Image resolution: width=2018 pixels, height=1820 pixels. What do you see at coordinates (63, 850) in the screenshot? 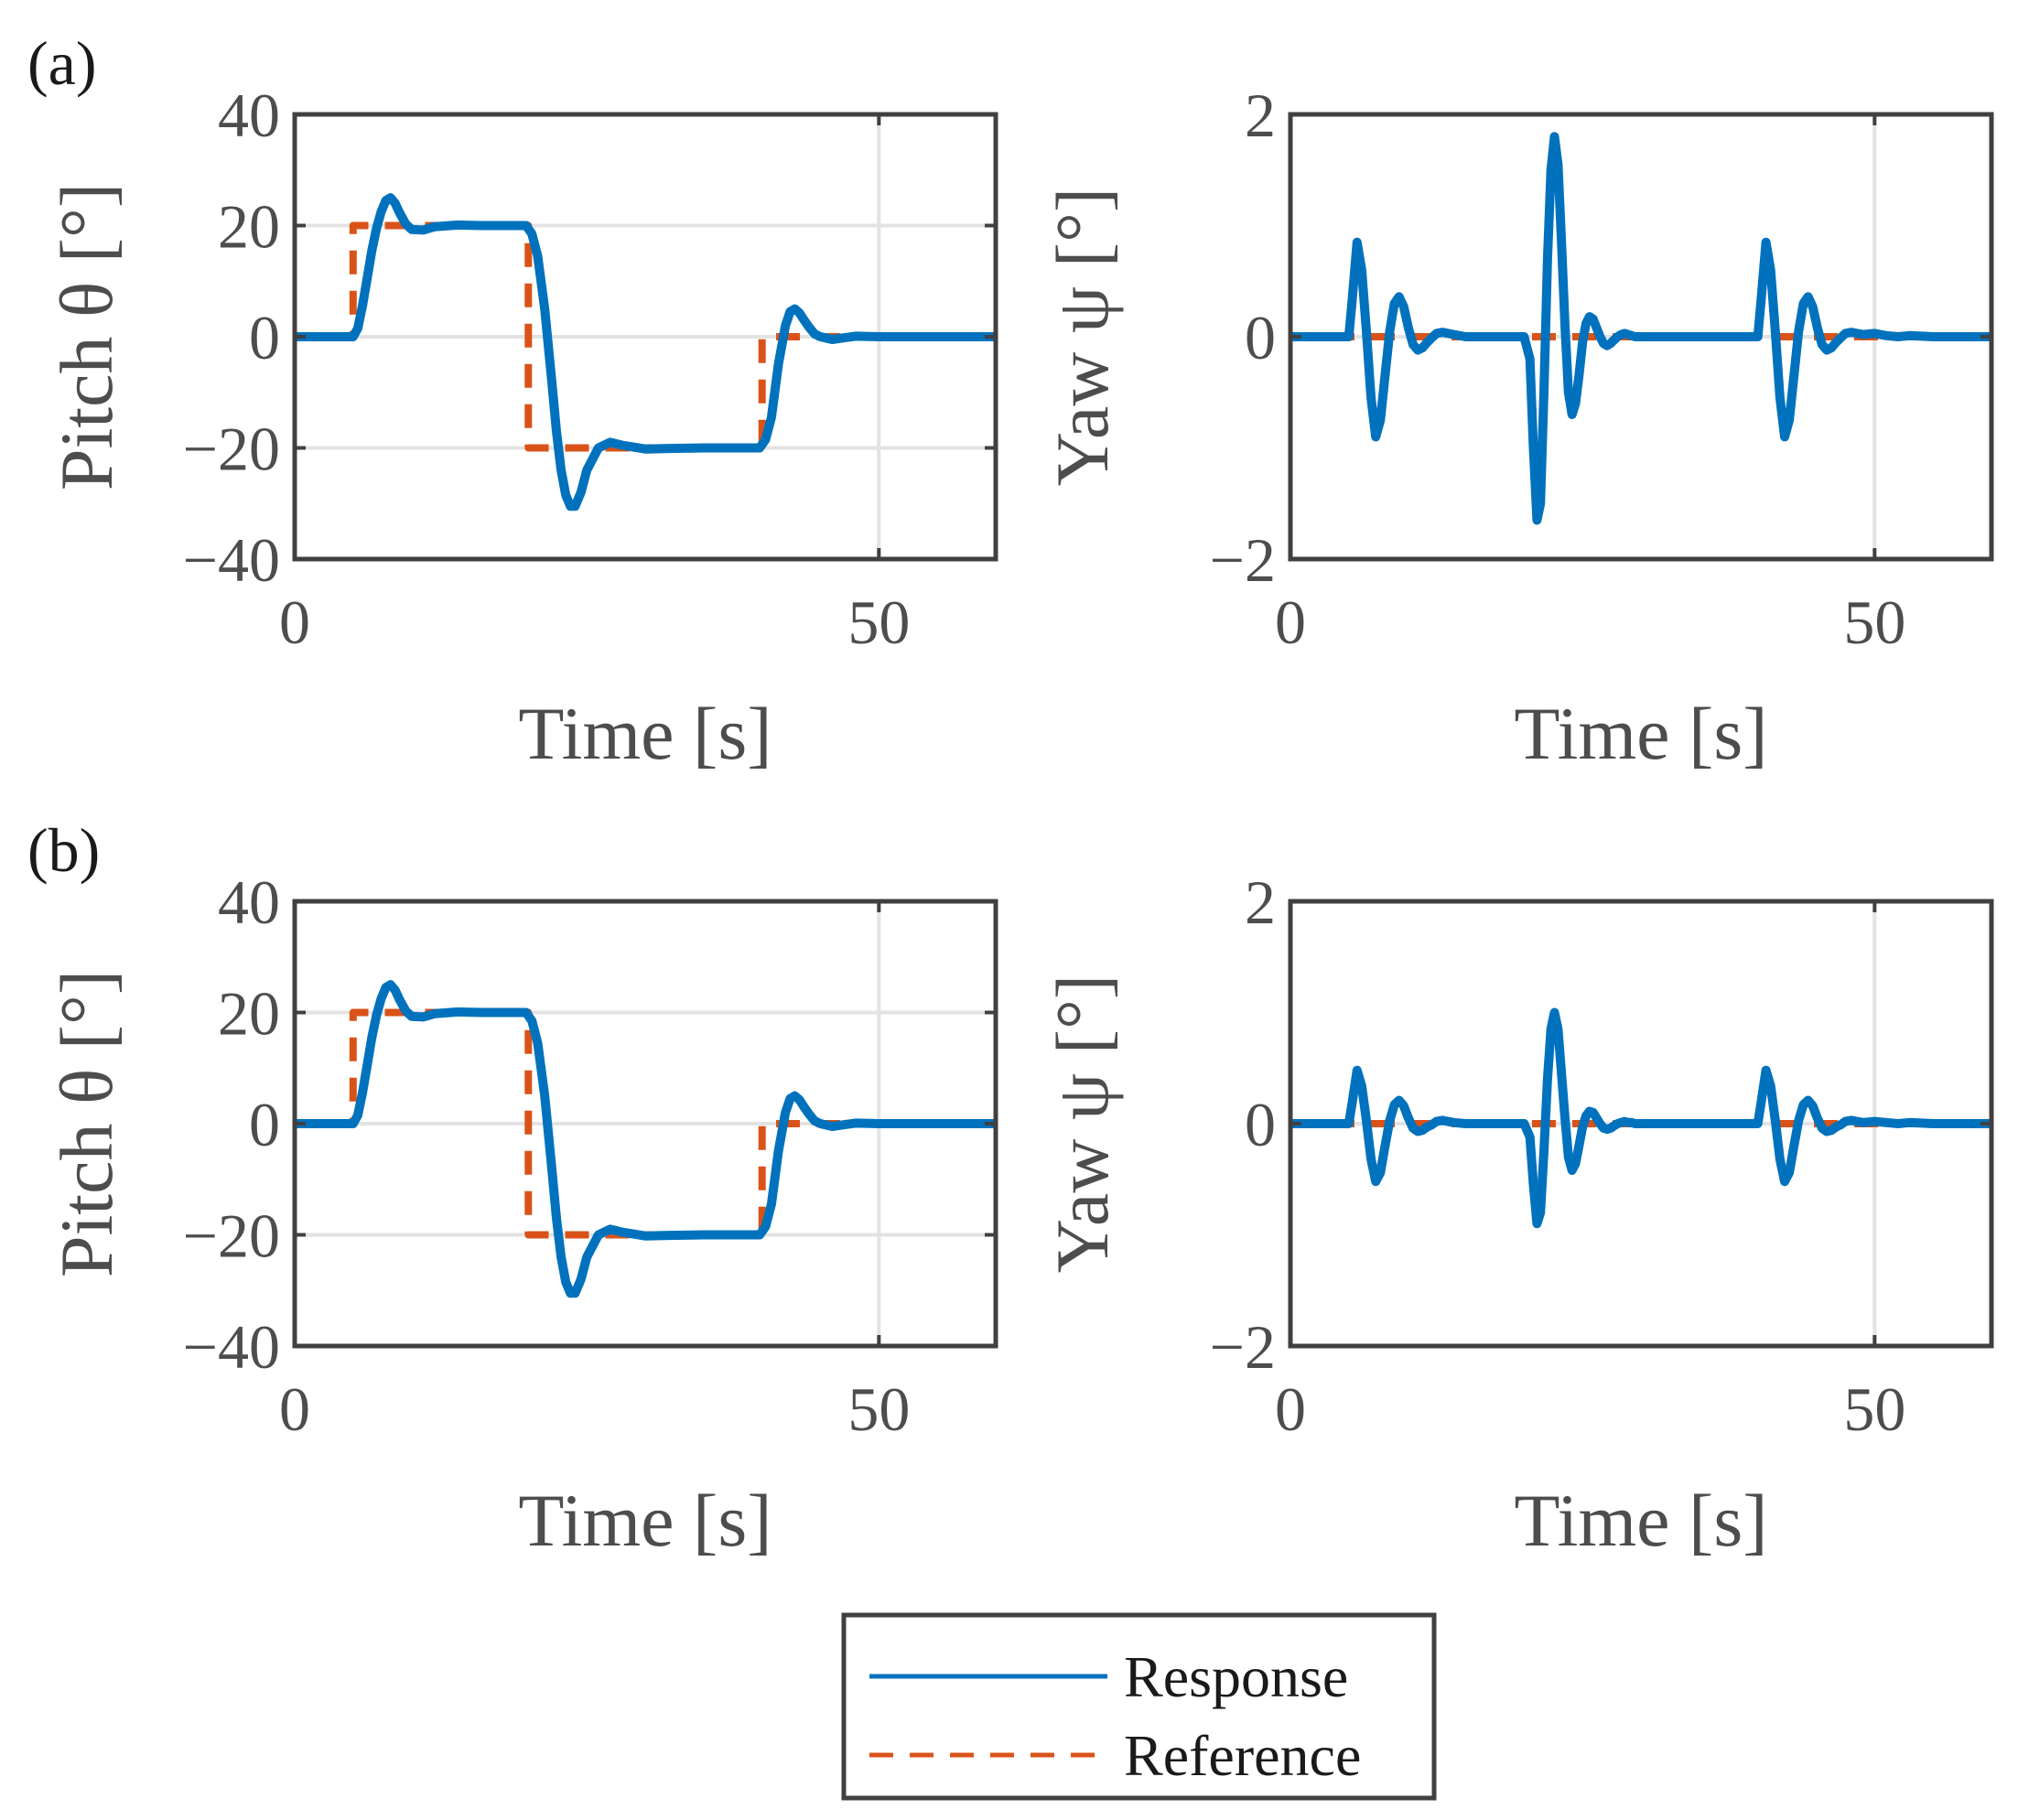
I see `panel-label: (b)` at bounding box center [63, 850].